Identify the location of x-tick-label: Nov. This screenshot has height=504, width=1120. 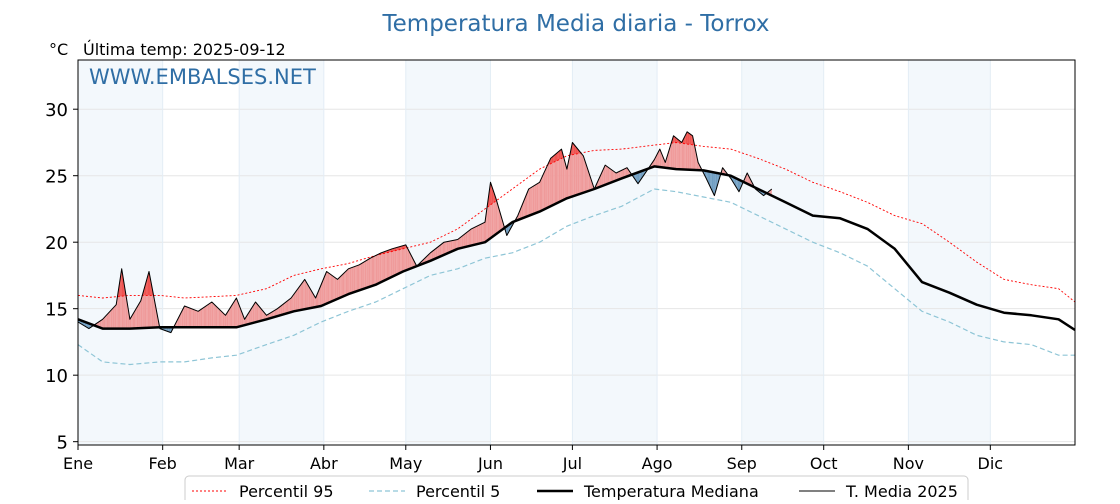
(908, 463).